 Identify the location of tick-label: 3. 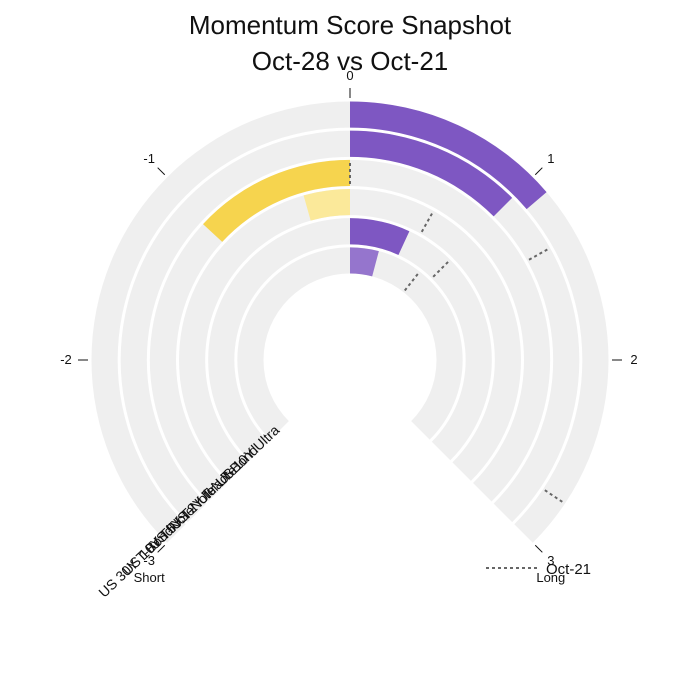
(550, 560).